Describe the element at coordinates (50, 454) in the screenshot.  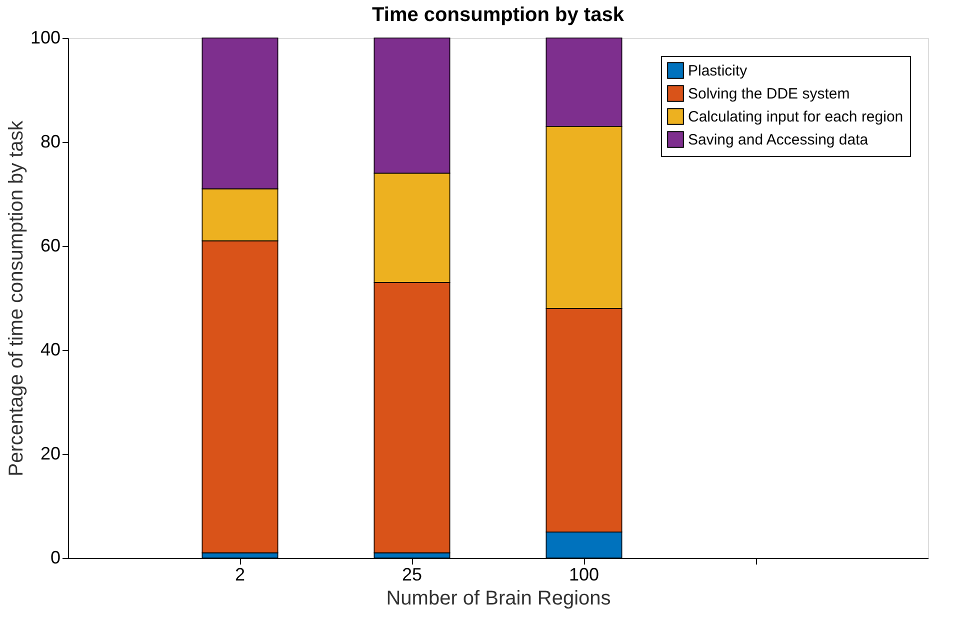
I see `y-tick-label: 20` at that location.